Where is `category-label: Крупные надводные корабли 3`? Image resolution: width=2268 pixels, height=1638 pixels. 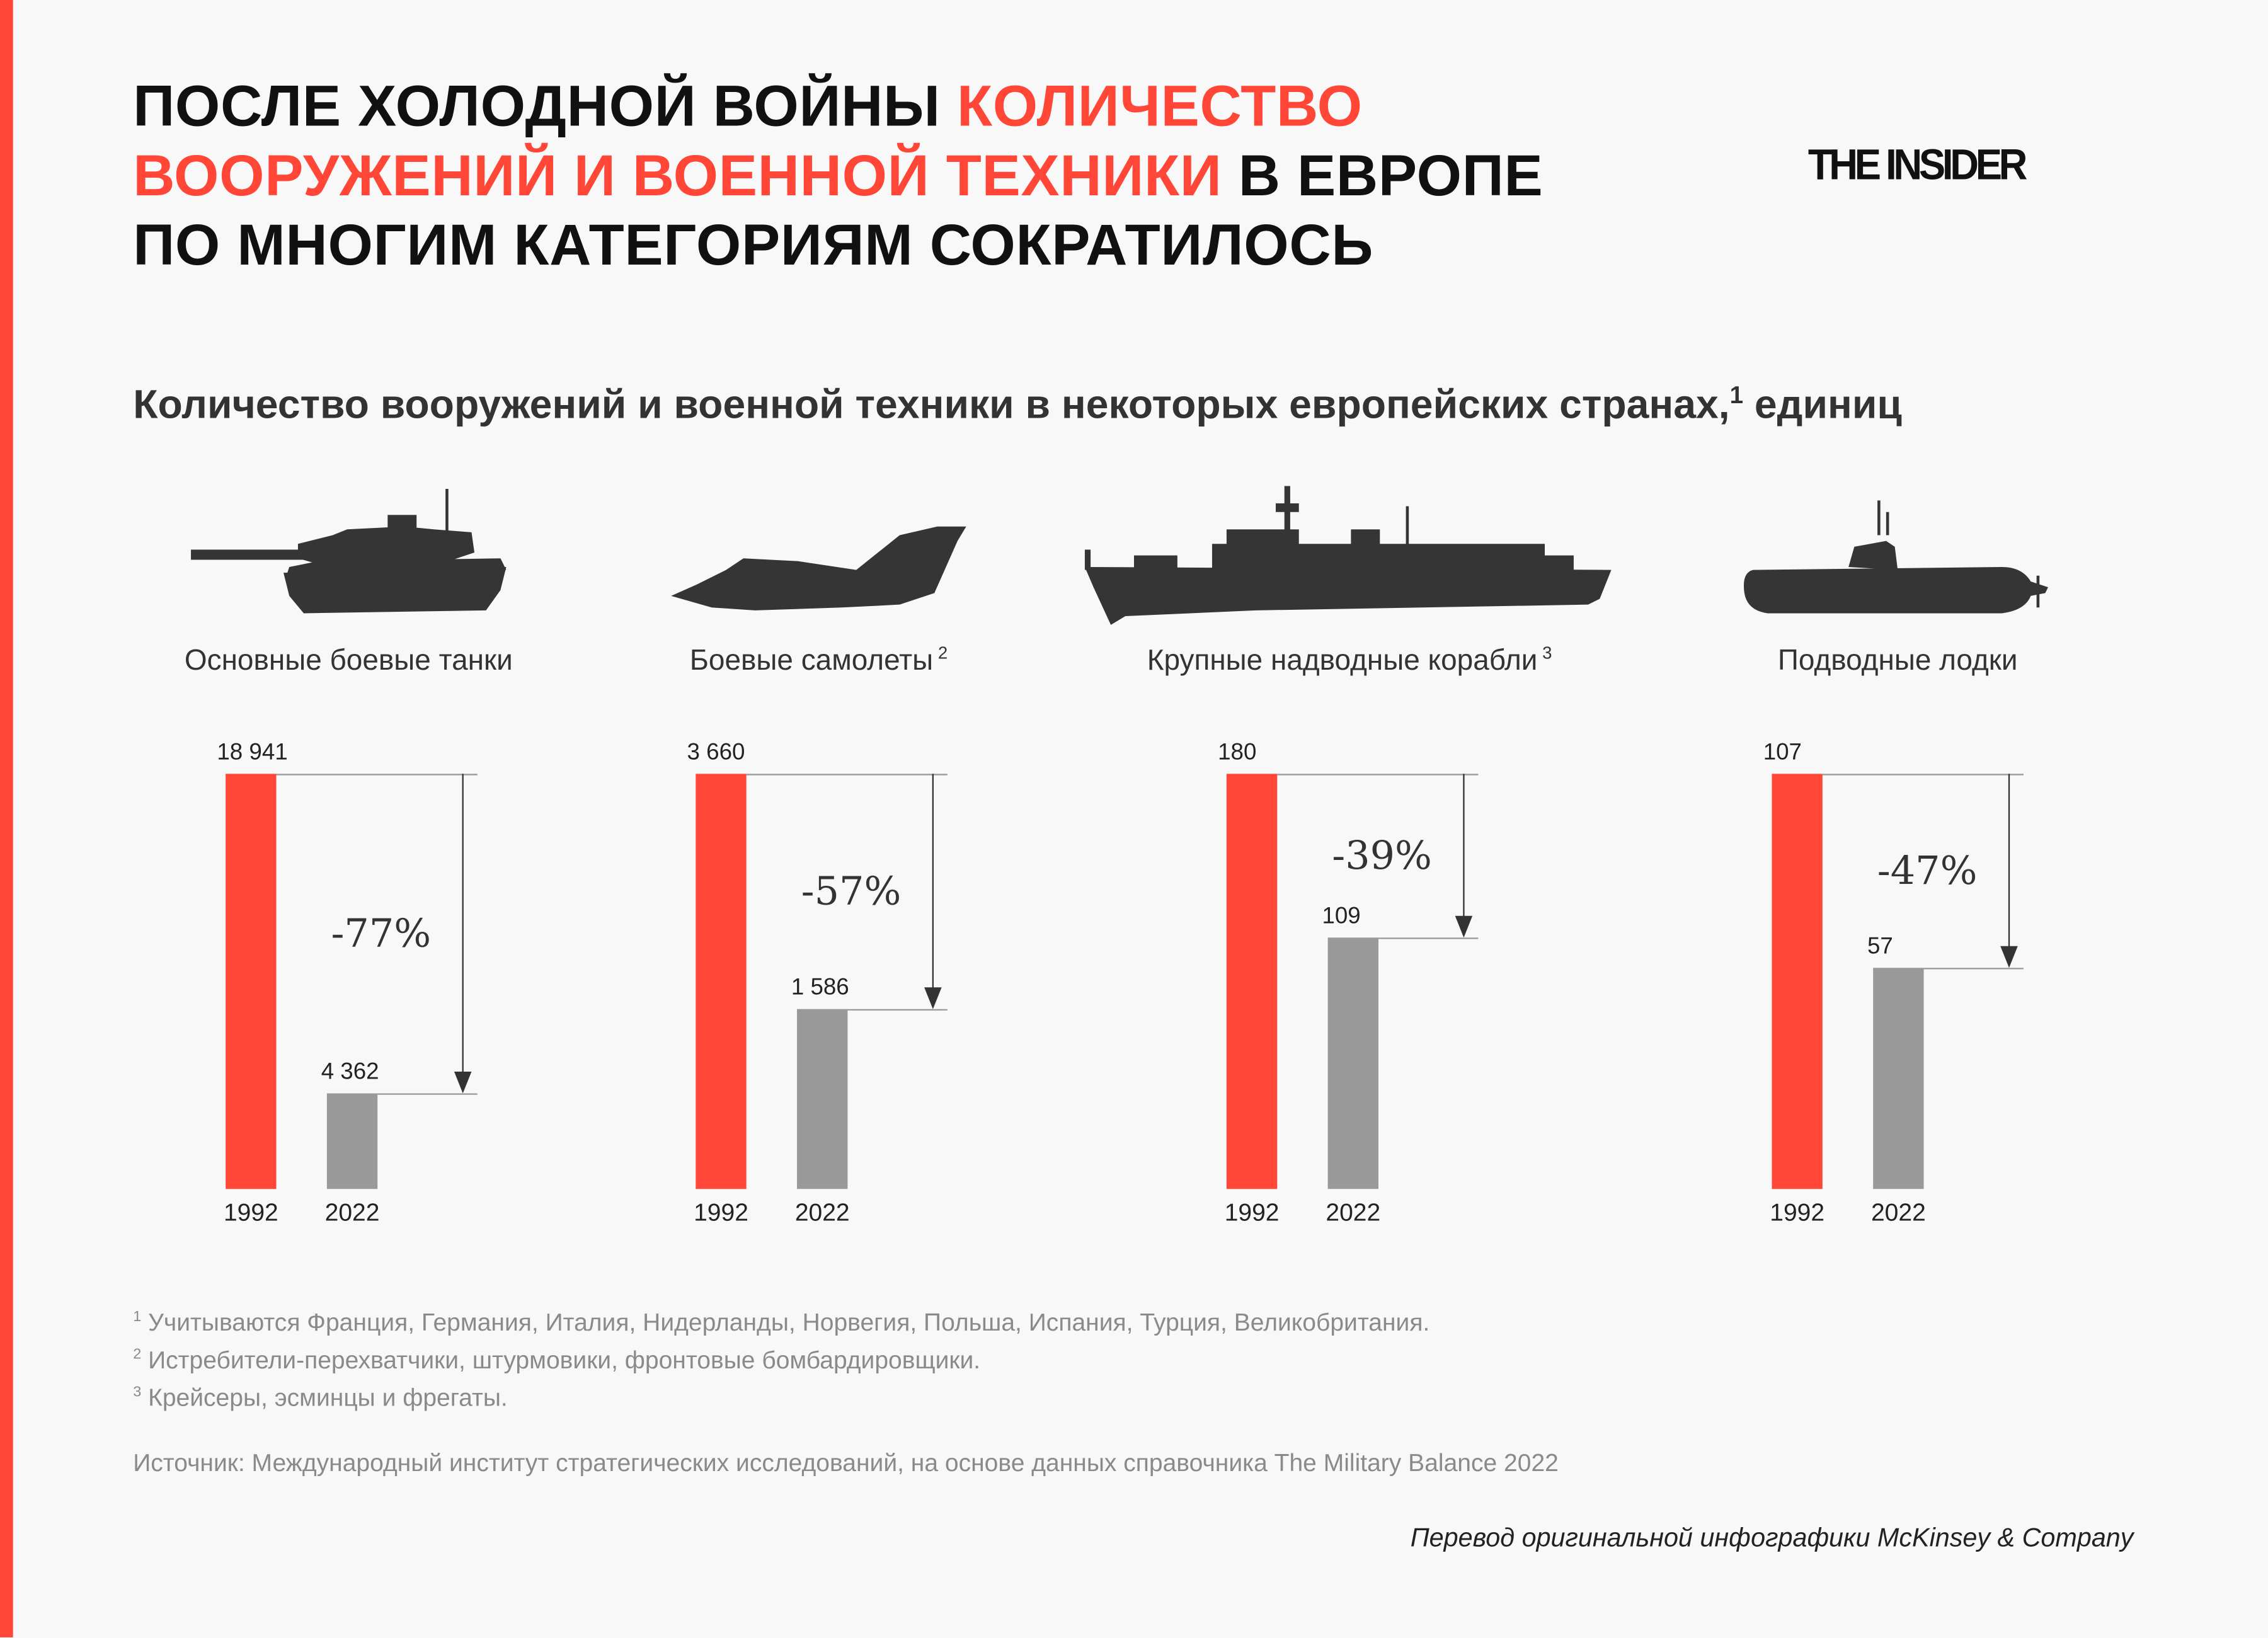 category-label: Крупные надводные корабли 3 is located at coordinates (1349, 661).